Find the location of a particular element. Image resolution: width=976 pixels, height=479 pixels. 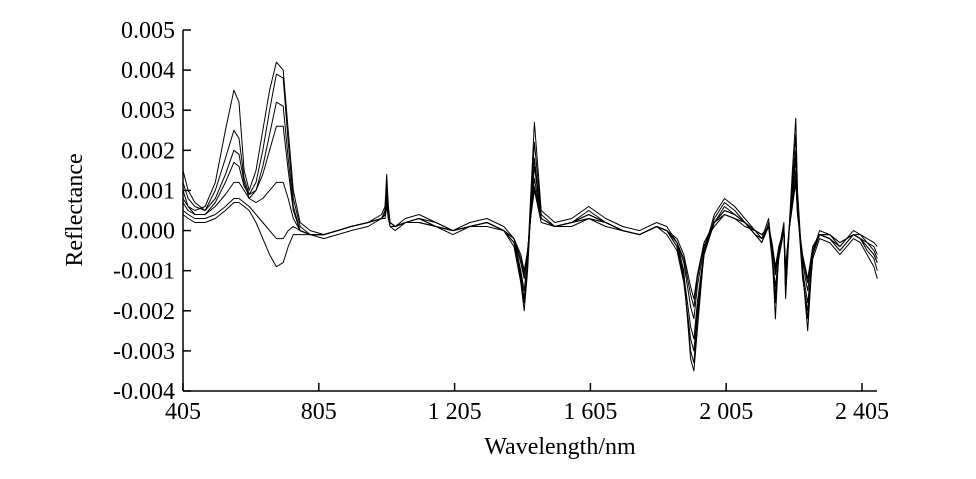

y-tick-label: 0.004 is located at coordinates (148, 71).